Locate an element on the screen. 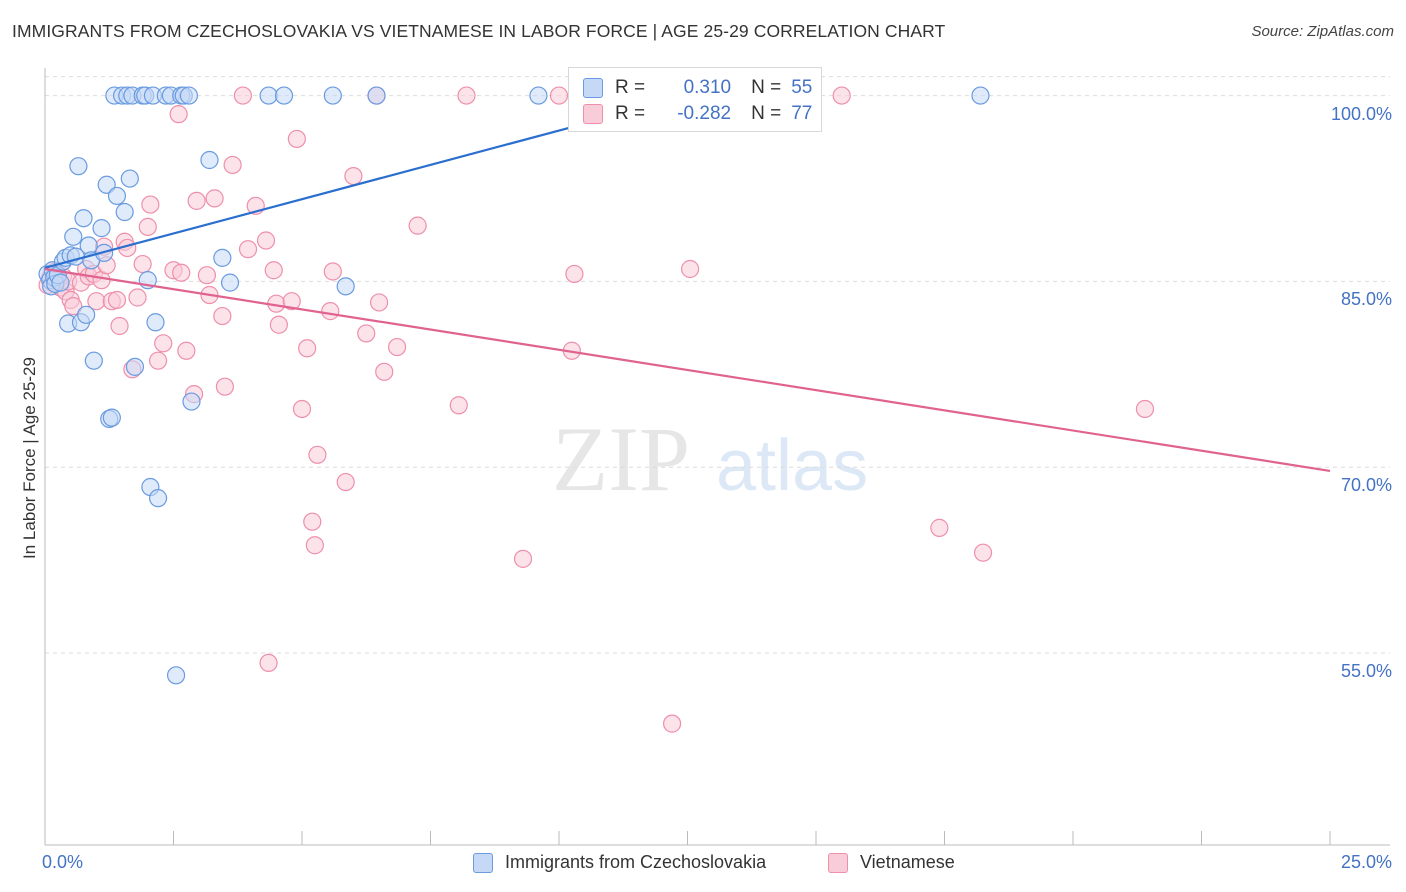  x-tick-label: 25.0% is located at coordinates (1366, 862).